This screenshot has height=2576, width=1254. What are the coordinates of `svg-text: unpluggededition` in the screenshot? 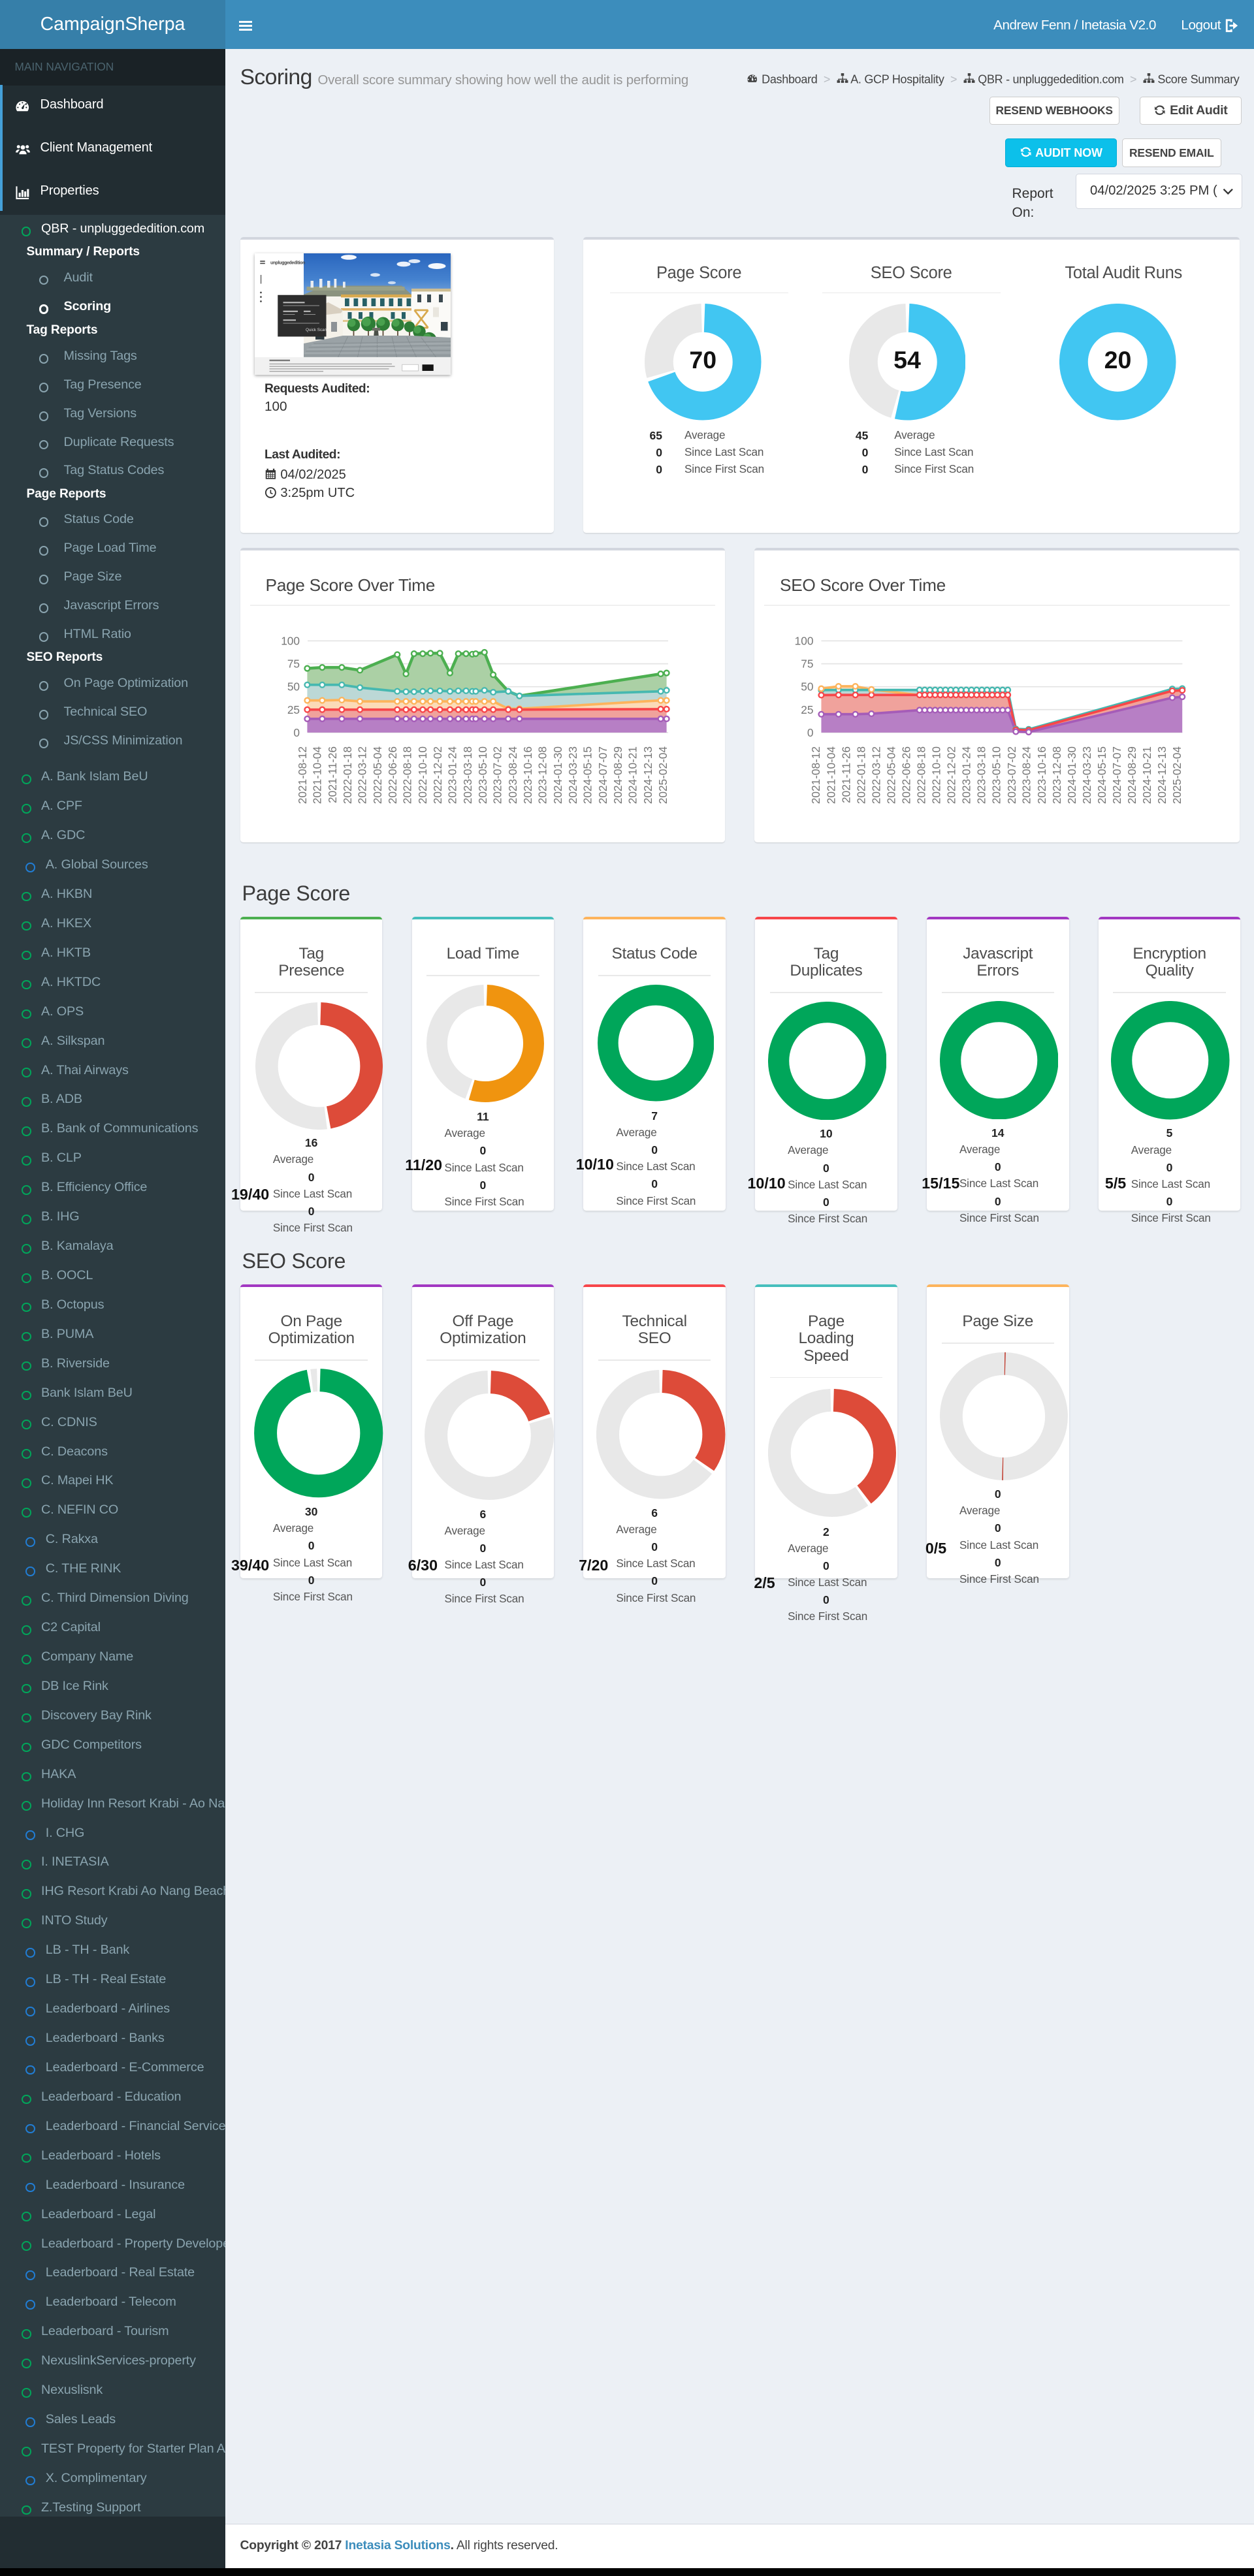 It's located at (287, 263).